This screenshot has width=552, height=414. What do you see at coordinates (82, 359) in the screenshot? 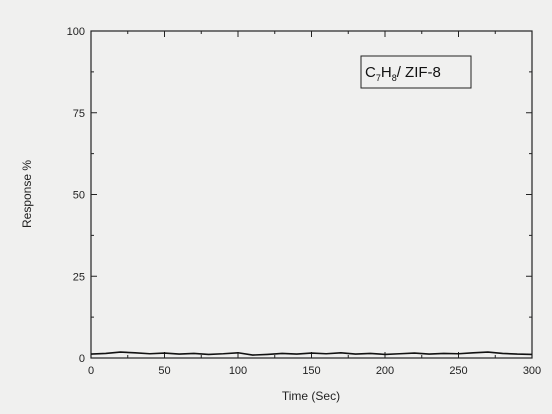
I see `y-tick-label: 0` at bounding box center [82, 359].